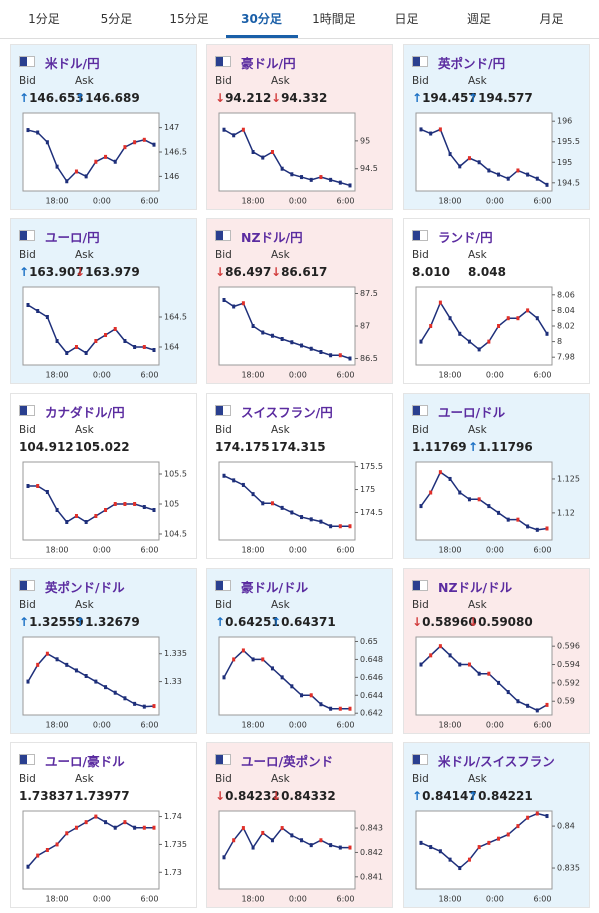 Image resolution: width=599 pixels, height=913 pixels. Describe the element at coordinates (171, 504) in the screenshot. I see `y-tick-label: 105` at that location.